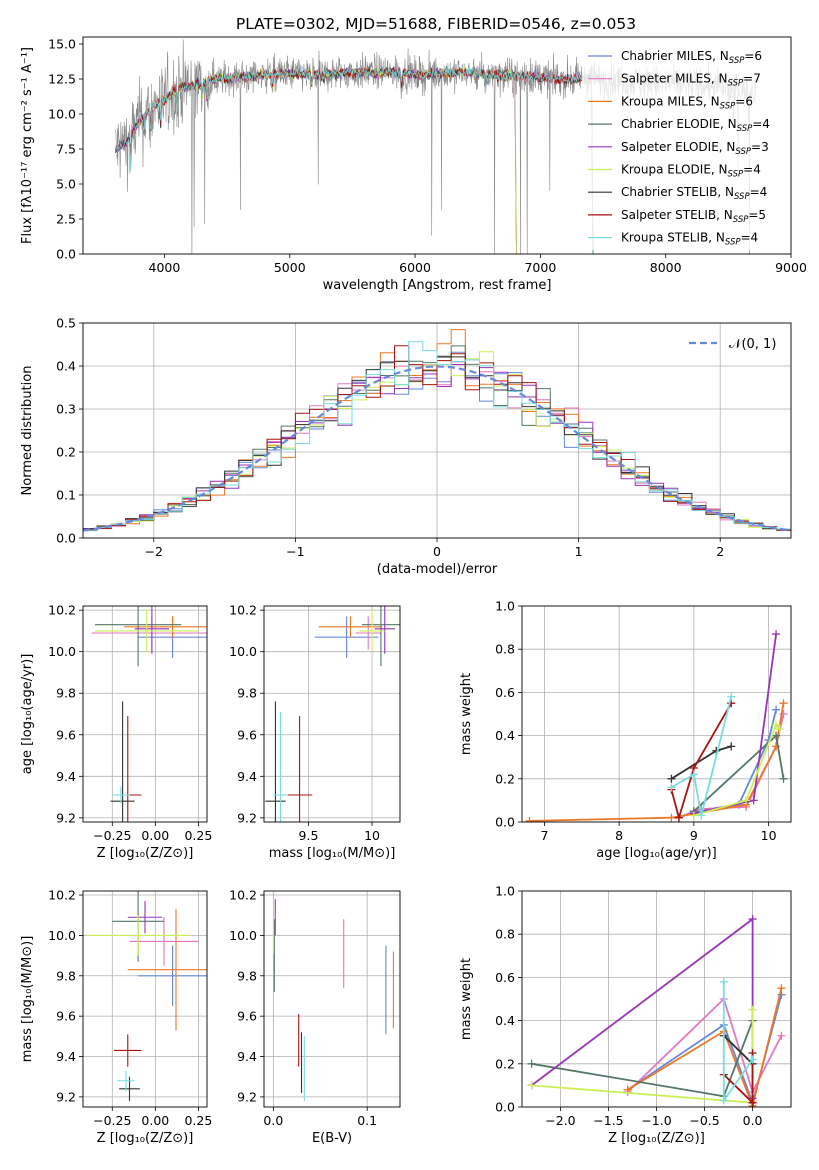  I want to click on x-tick-label: −1.5, so click(608, 1120).